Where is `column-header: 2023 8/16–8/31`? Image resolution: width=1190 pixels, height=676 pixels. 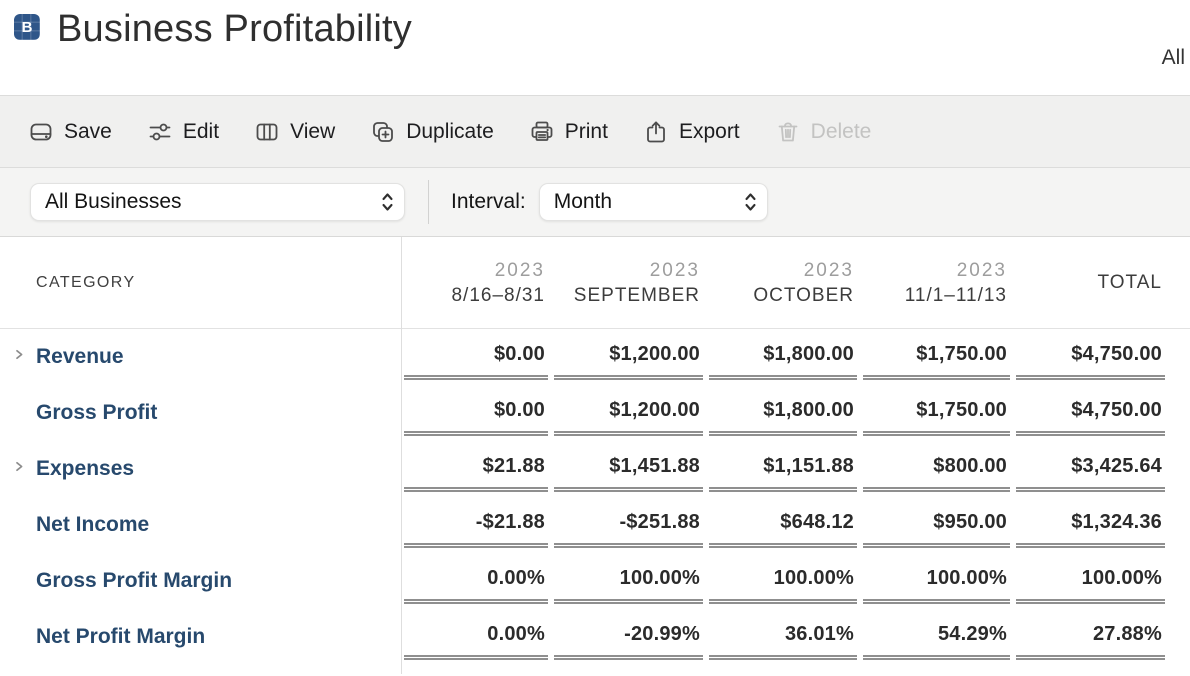 column-header: 2023 8/16–8/31 is located at coordinates (476, 282).